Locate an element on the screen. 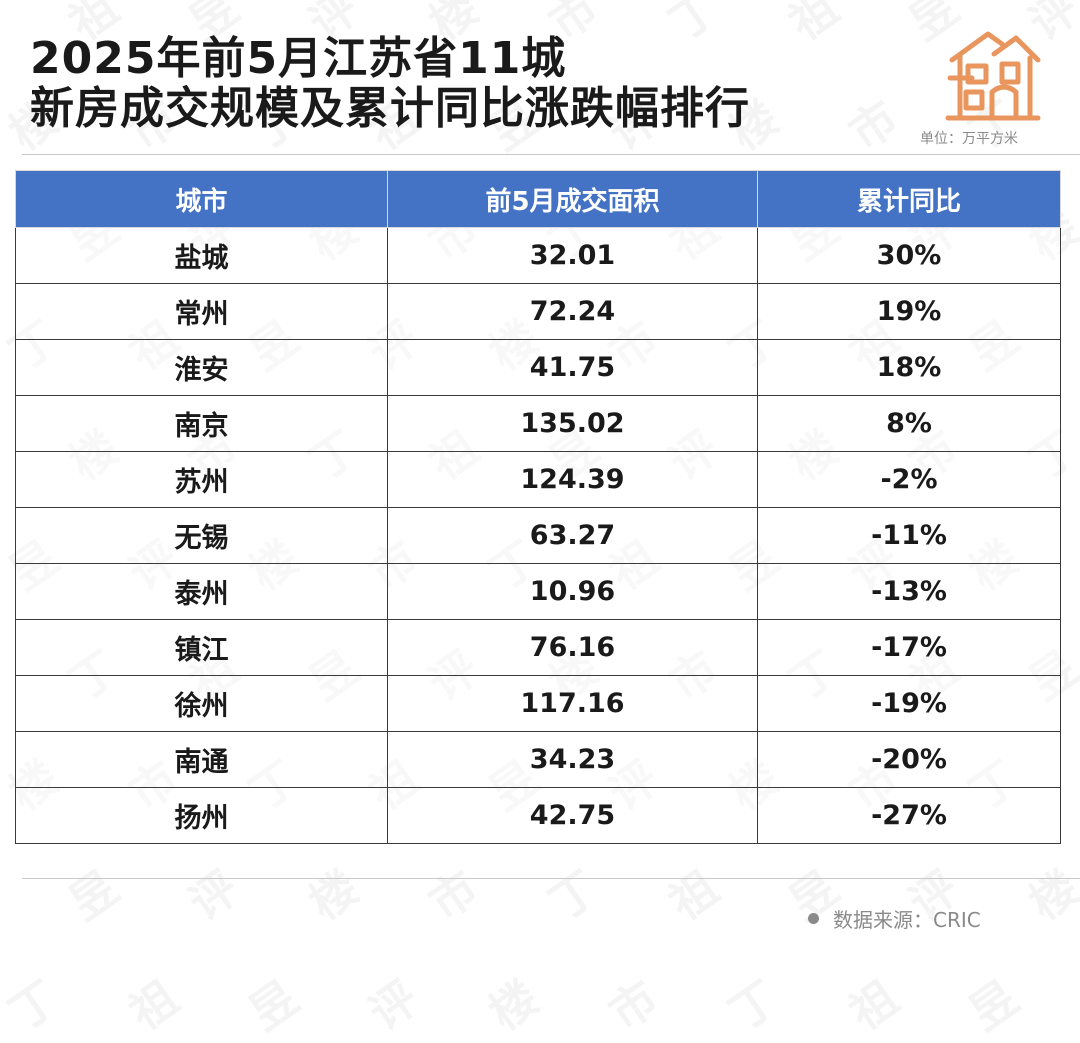 The width and height of the screenshot is (1080, 1043). cell-yoy: 18% is located at coordinates (909, 367).